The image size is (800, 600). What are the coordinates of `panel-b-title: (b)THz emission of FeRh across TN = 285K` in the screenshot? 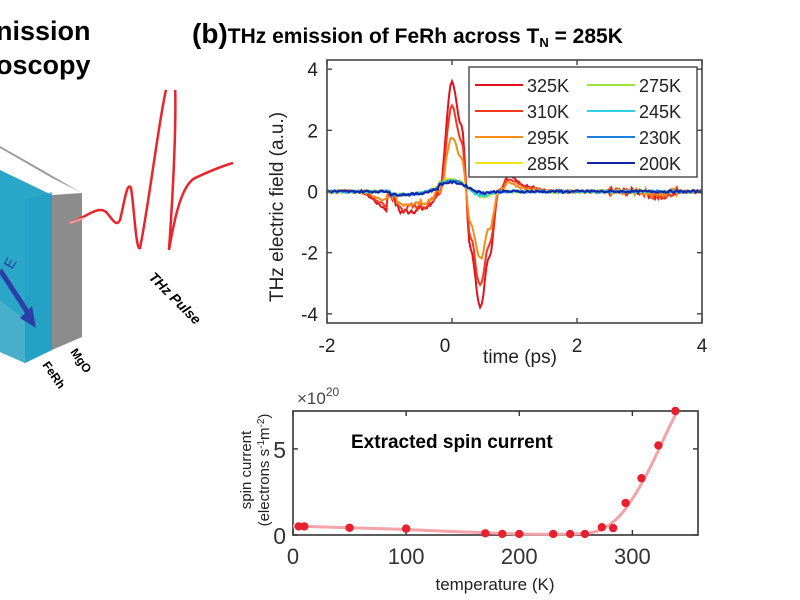 It's located at (407, 34).